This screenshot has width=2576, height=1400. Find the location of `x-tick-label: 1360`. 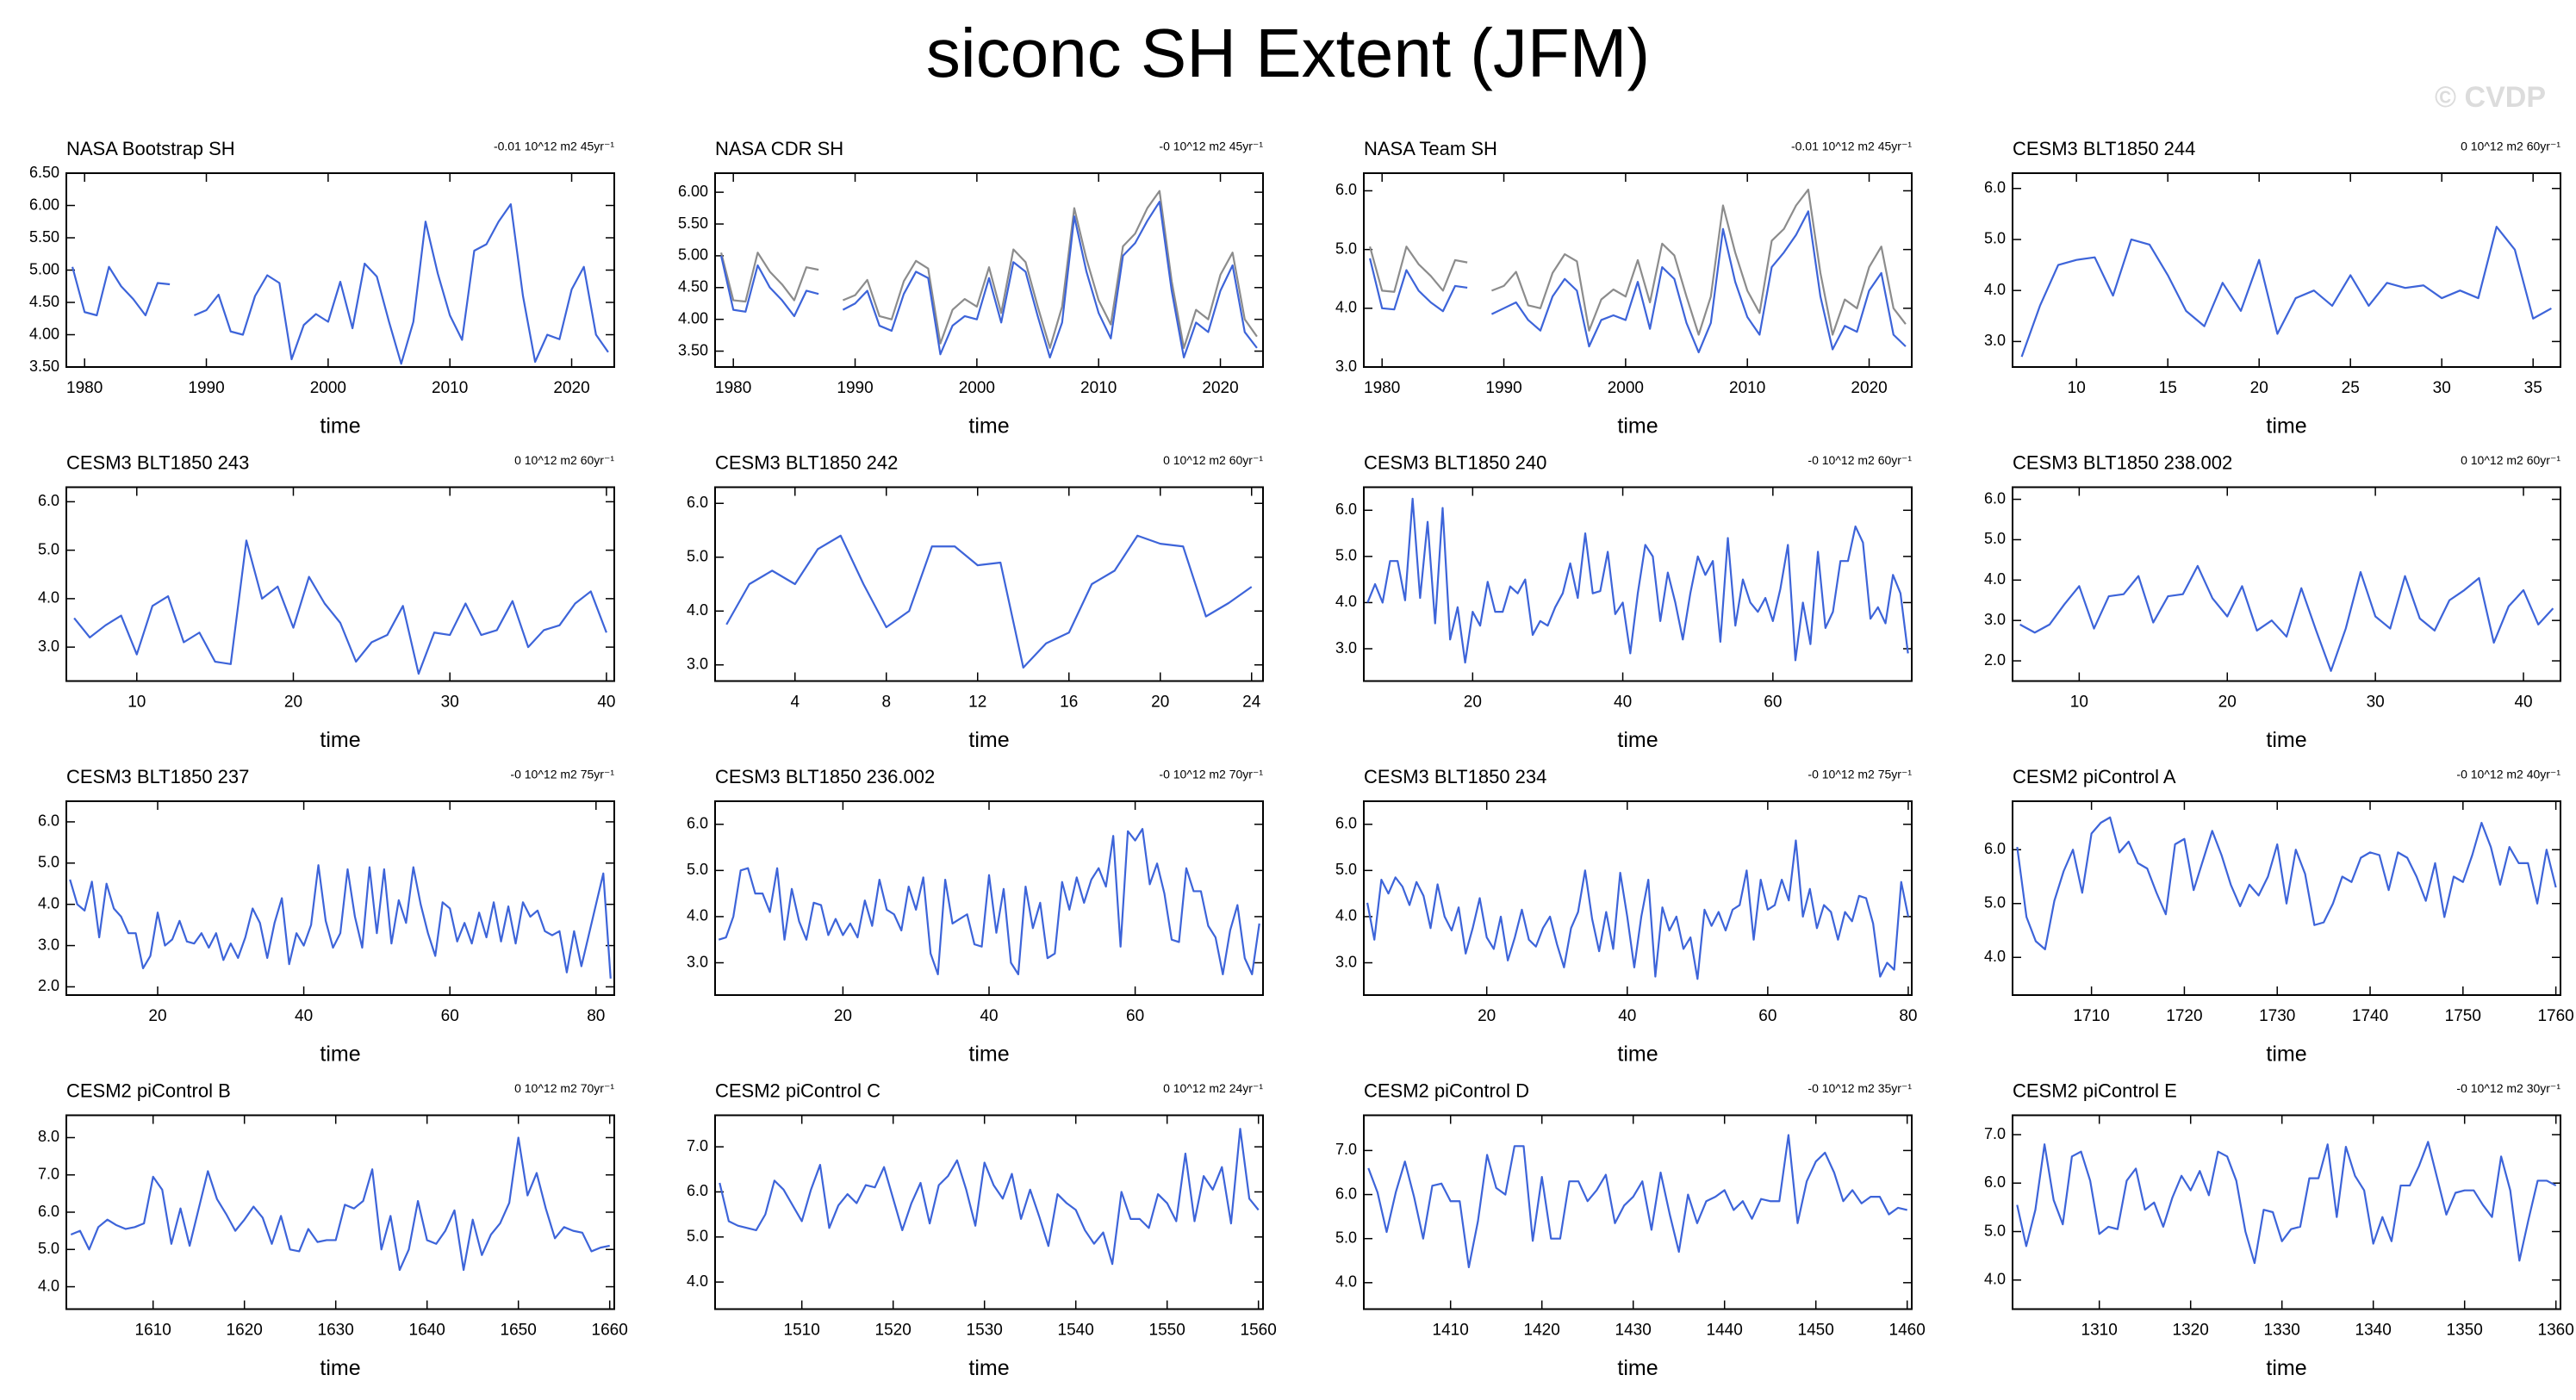

x-tick-label: 1360 is located at coordinates (2556, 1331).